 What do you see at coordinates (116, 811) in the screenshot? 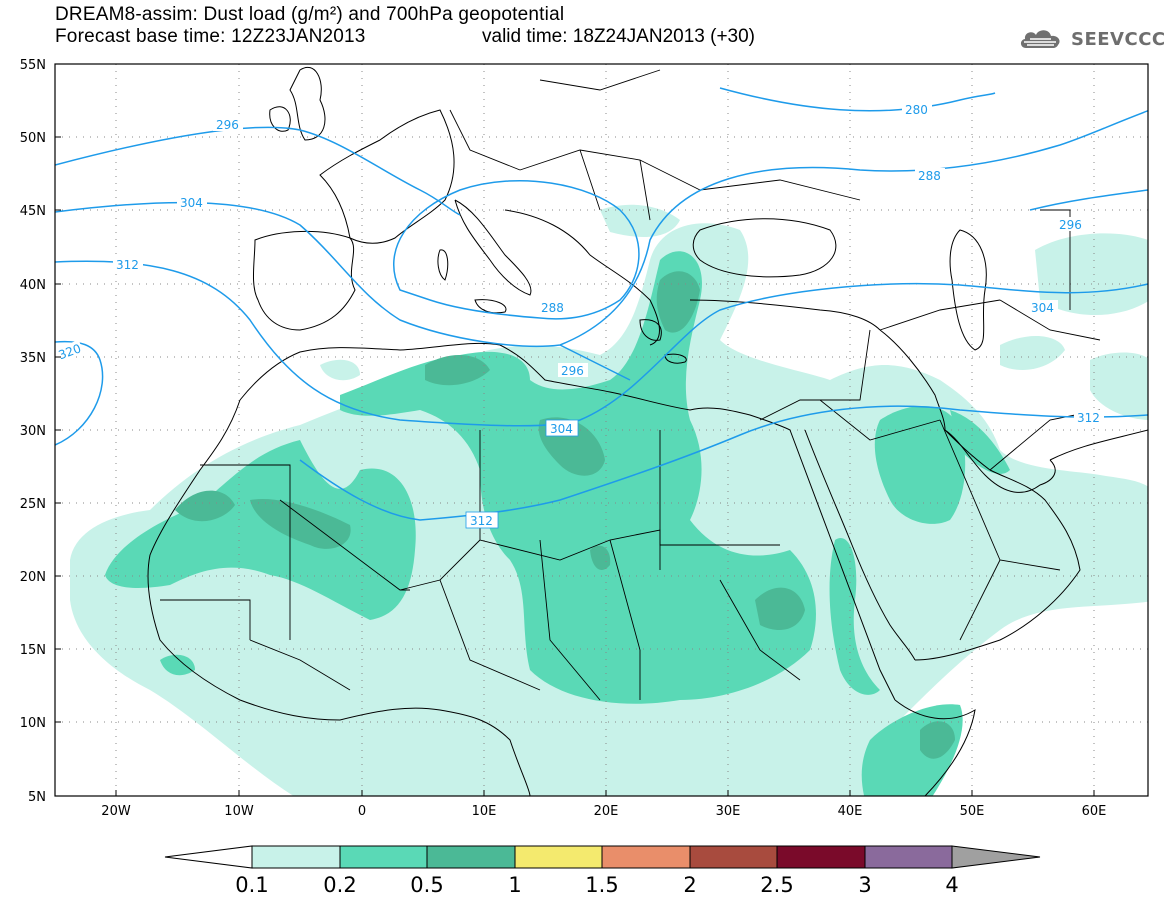
I see `lon-label: 20W` at bounding box center [116, 811].